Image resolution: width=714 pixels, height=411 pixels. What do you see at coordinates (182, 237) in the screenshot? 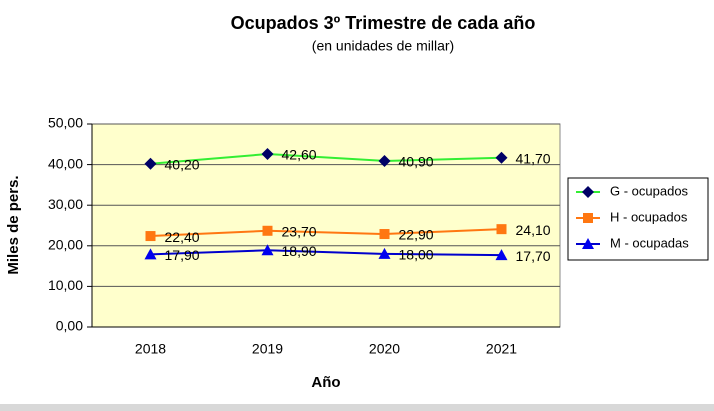
I see `data-label: 22,40` at bounding box center [182, 237].